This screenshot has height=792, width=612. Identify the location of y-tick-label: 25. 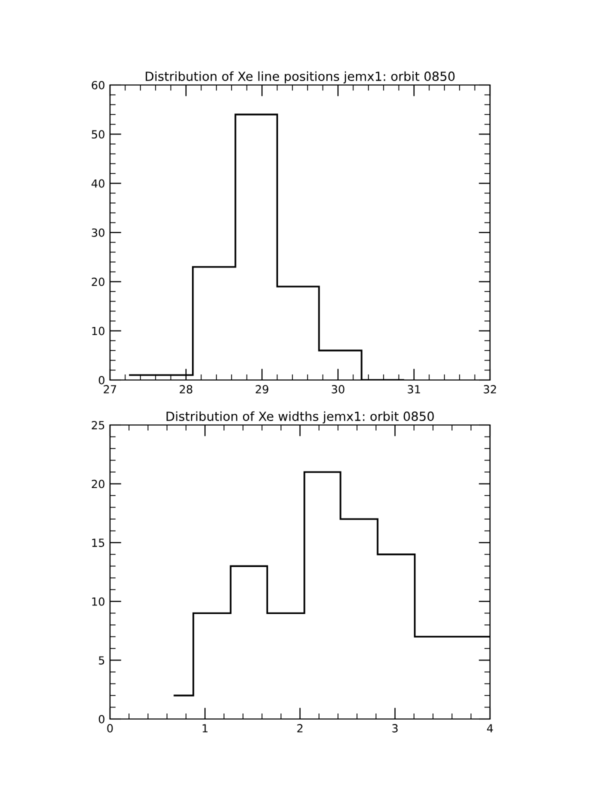
(98, 425).